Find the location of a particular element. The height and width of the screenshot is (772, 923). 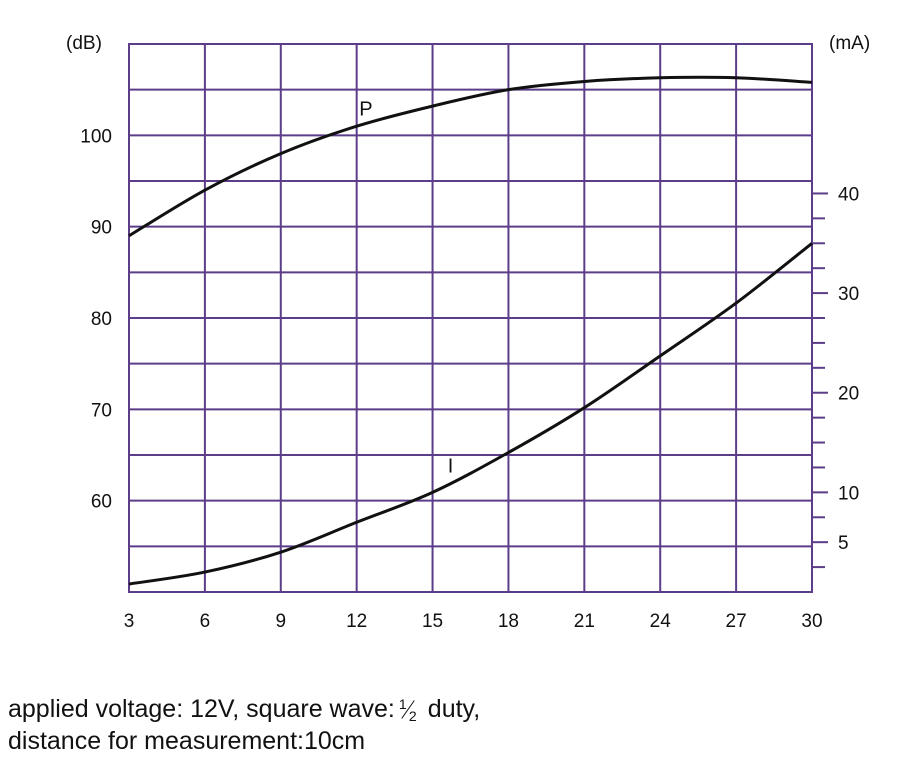

x-tick-label: 15 is located at coordinates (432, 621).